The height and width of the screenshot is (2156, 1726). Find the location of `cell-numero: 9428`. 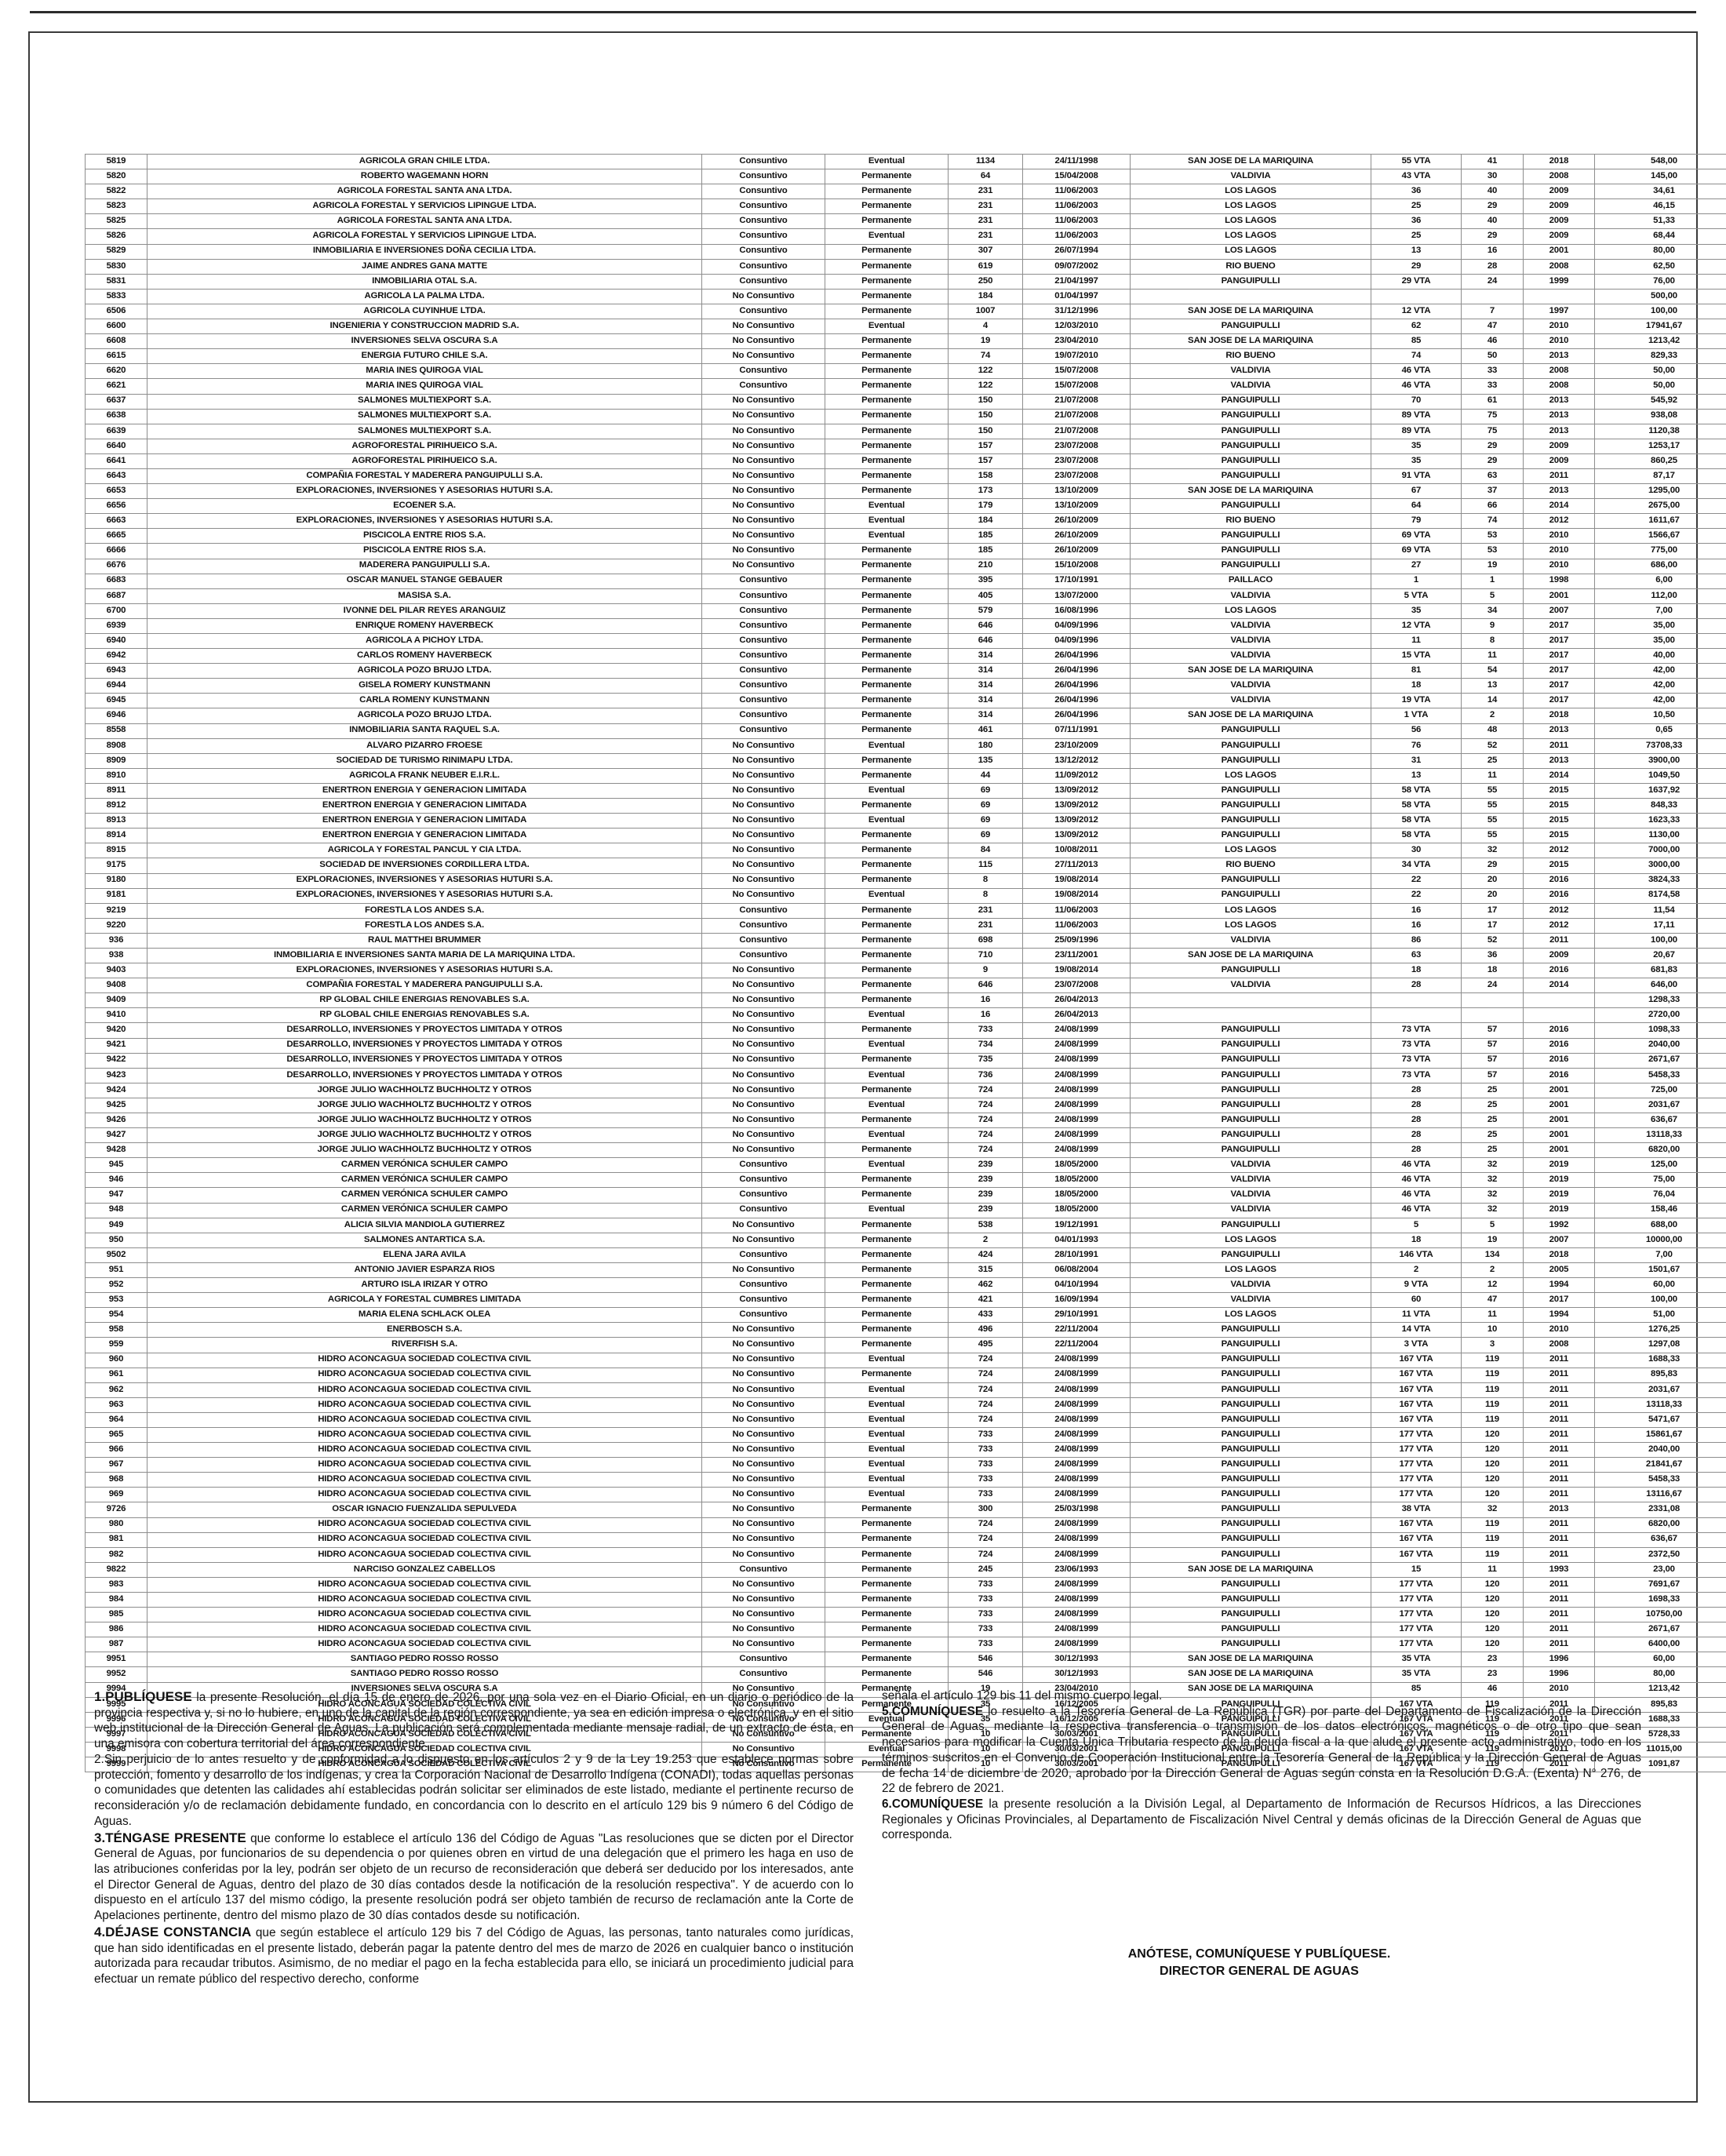

cell-numero: 9428 is located at coordinates (116, 1150).